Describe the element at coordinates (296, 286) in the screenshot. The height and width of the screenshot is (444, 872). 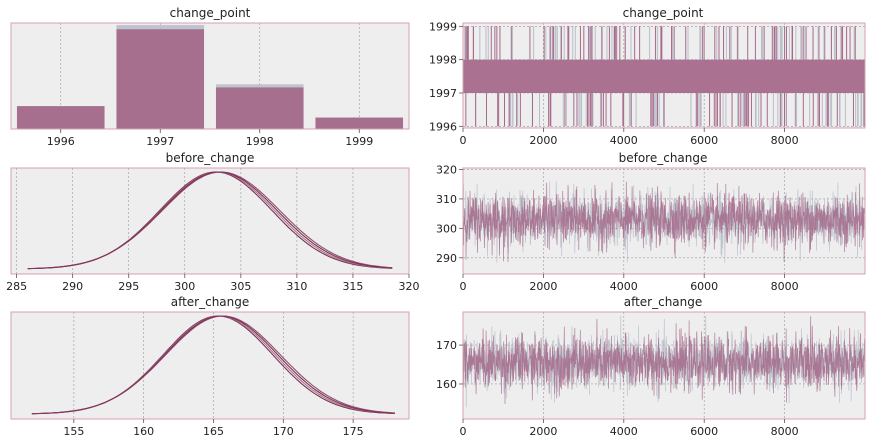
I see `x-tick-label: 310` at that location.